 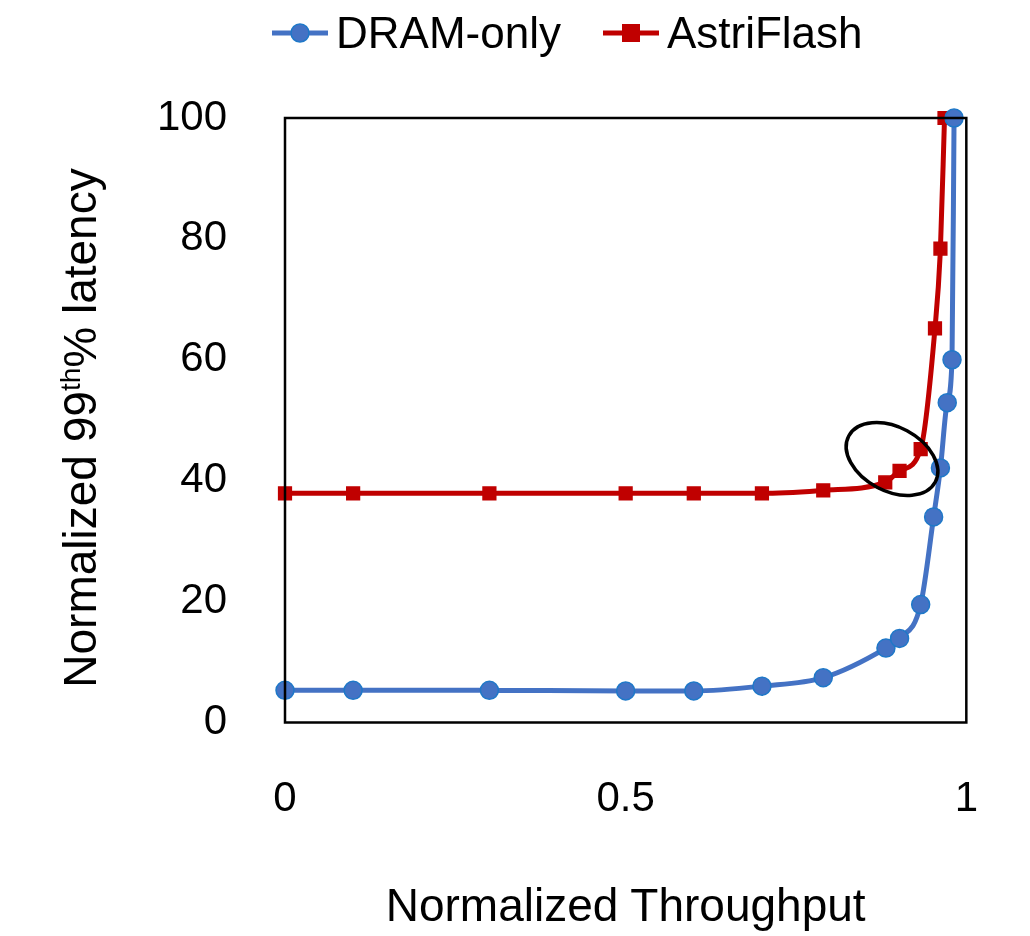 I want to click on y-tick-label: 40, so click(x=203, y=478).